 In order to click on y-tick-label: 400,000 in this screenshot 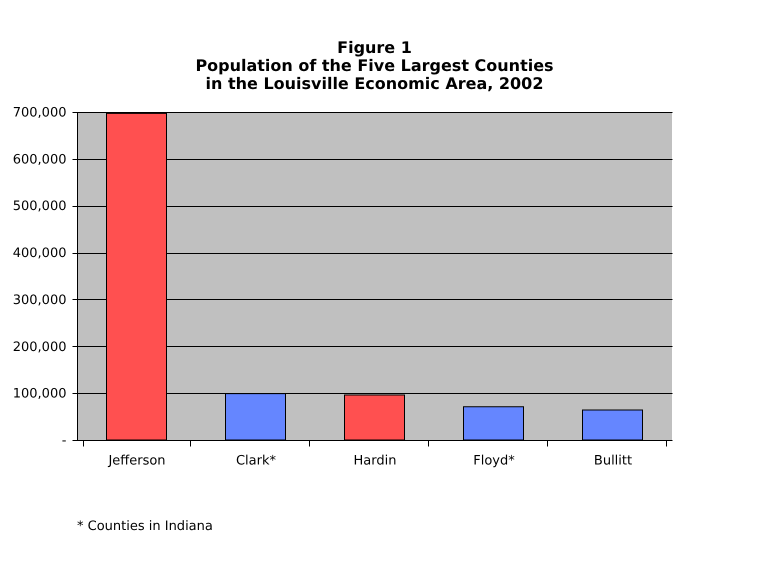, I will do `click(39, 254)`.